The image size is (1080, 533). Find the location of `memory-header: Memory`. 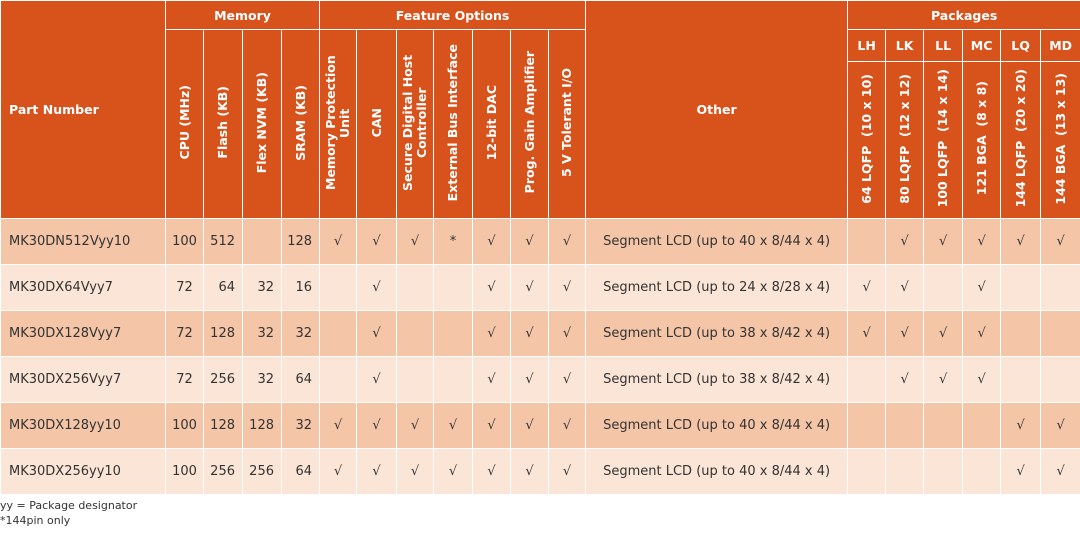

memory-header: Memory is located at coordinates (242, 15).